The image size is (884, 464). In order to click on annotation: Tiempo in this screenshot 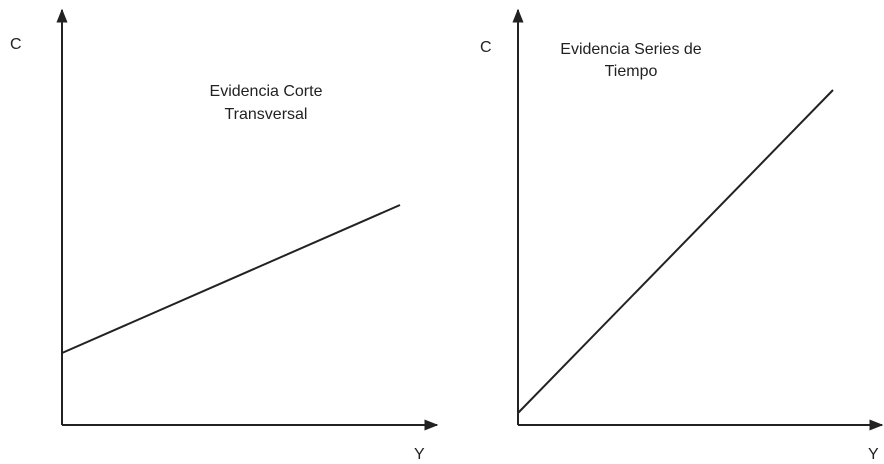, I will do `click(631, 71)`.